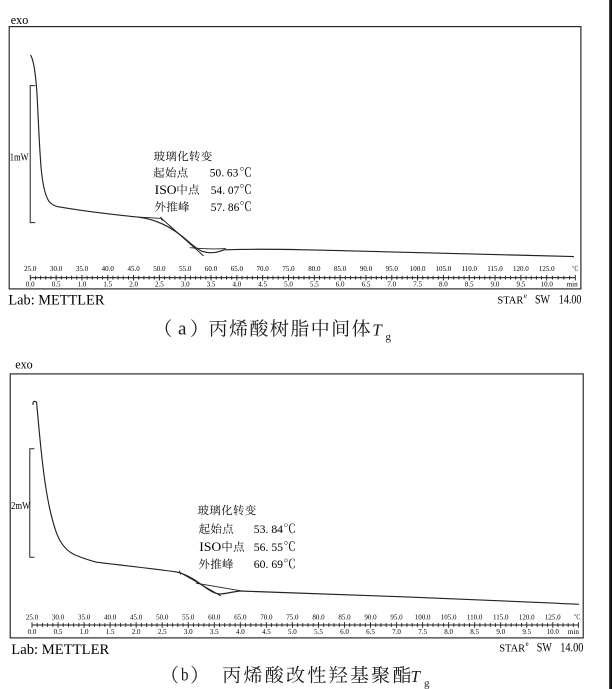 This screenshot has height=689, width=612. What do you see at coordinates (225, 208) in the screenshot?
I see `svg-text: 57. 86` at bounding box center [225, 208].